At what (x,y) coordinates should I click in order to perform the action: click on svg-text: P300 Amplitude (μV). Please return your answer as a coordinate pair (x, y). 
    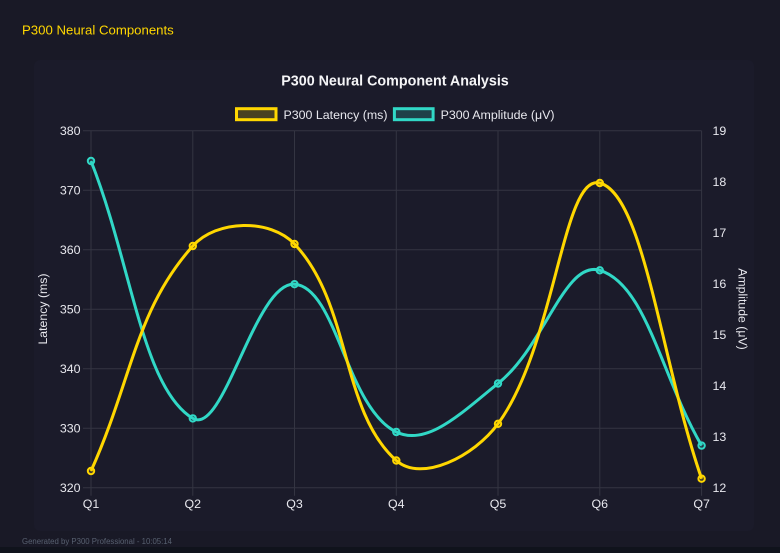
    Looking at the image, I should click on (498, 115).